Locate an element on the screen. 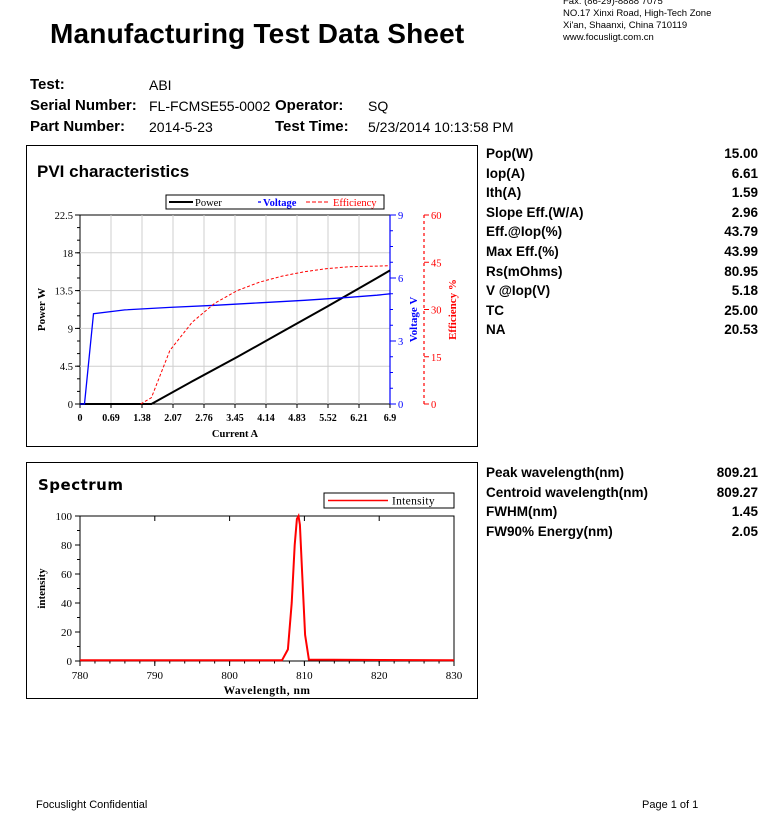  y-tick-label: 4.5 is located at coordinates (66, 367).